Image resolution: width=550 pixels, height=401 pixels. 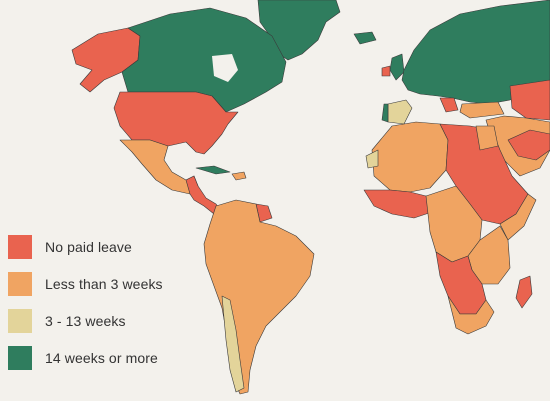 What do you see at coordinates (204, 60) in the screenshot?
I see `region-canada` at bounding box center [204, 60].